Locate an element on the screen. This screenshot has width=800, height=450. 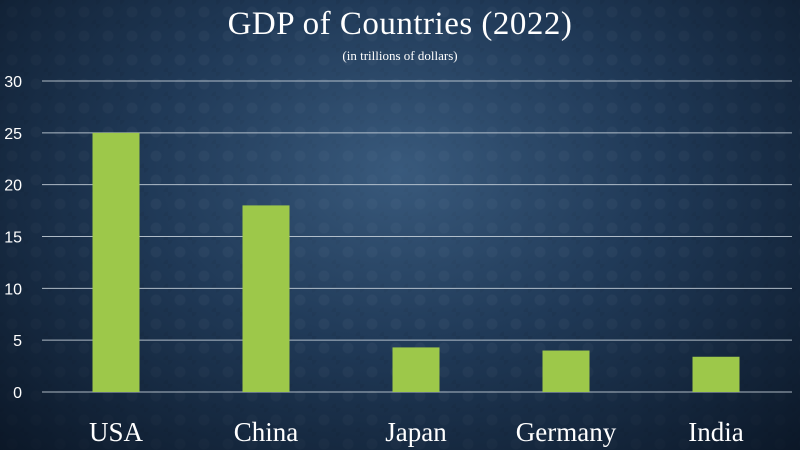
y-tick-label: 30 is located at coordinates (13, 82).